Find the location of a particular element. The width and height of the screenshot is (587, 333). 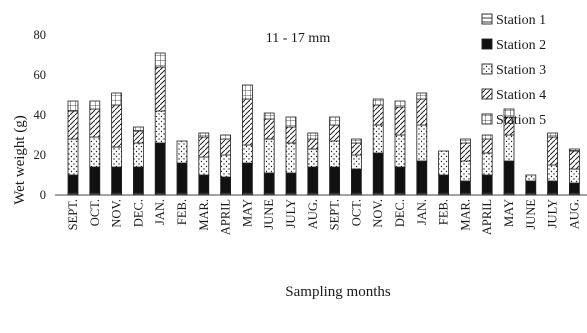

x-tick-label: SEPT. is located at coordinates (73, 214).